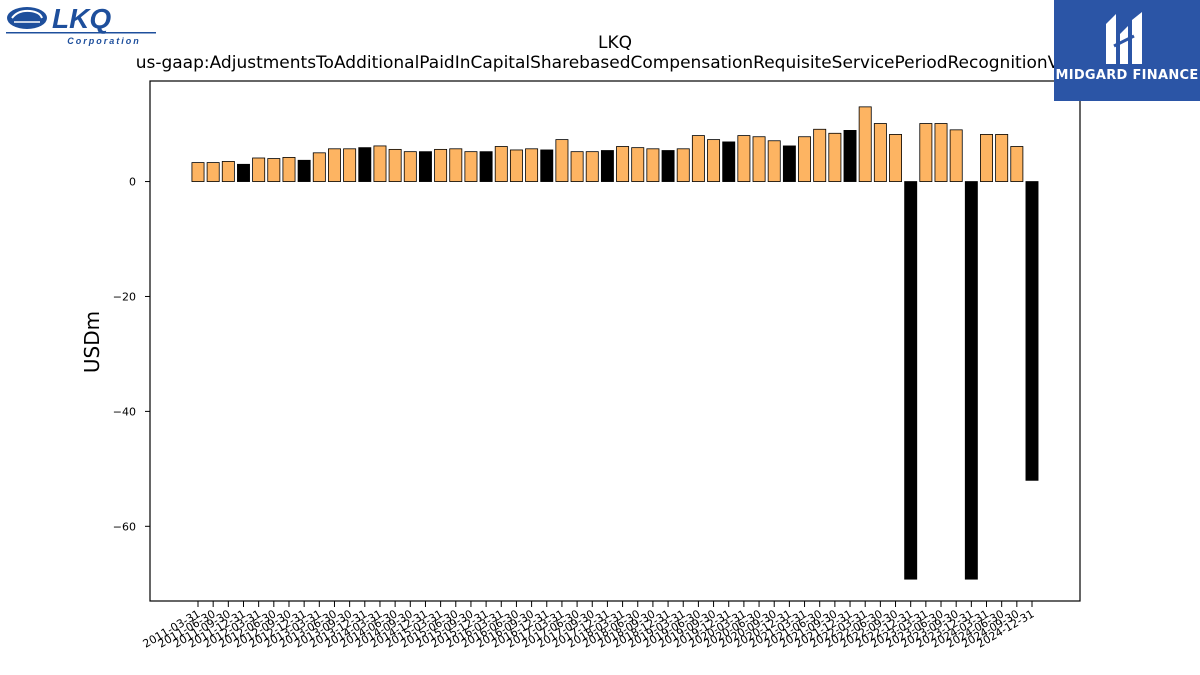  I want to click on midgard-finance-logo: MIDGARD FINANCE, so click(1127, 50).